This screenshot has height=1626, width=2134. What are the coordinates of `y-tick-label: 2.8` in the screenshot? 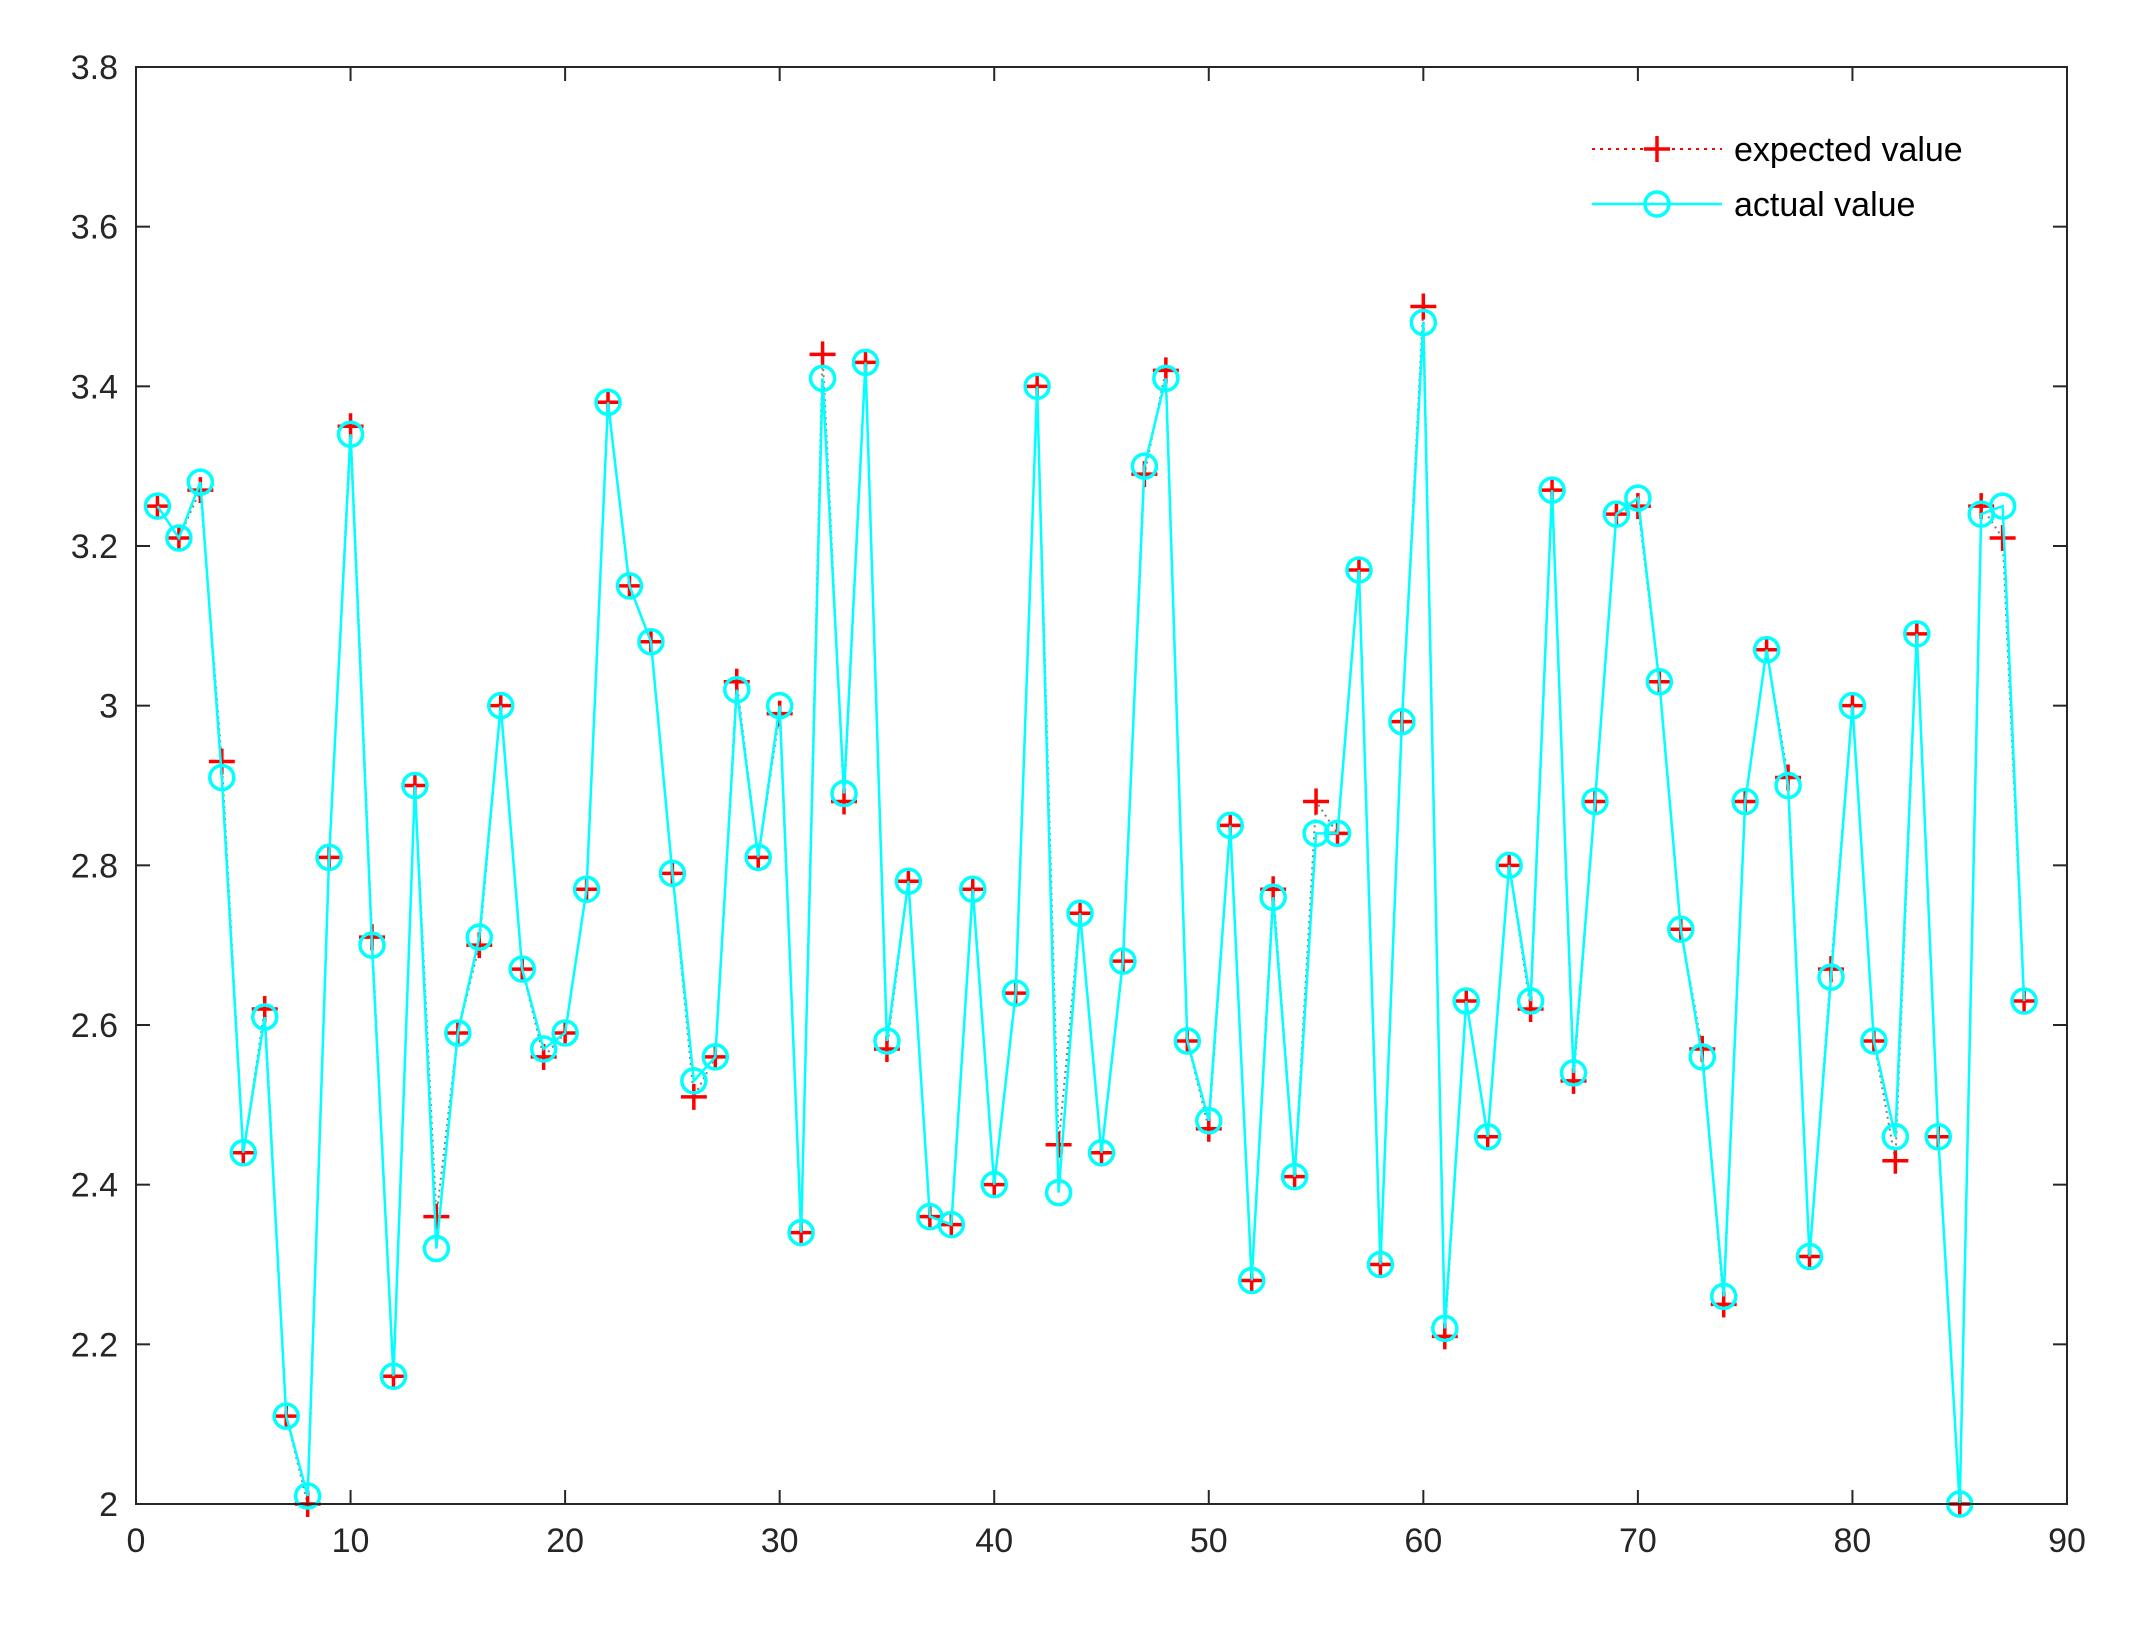 It's located at (94, 866).